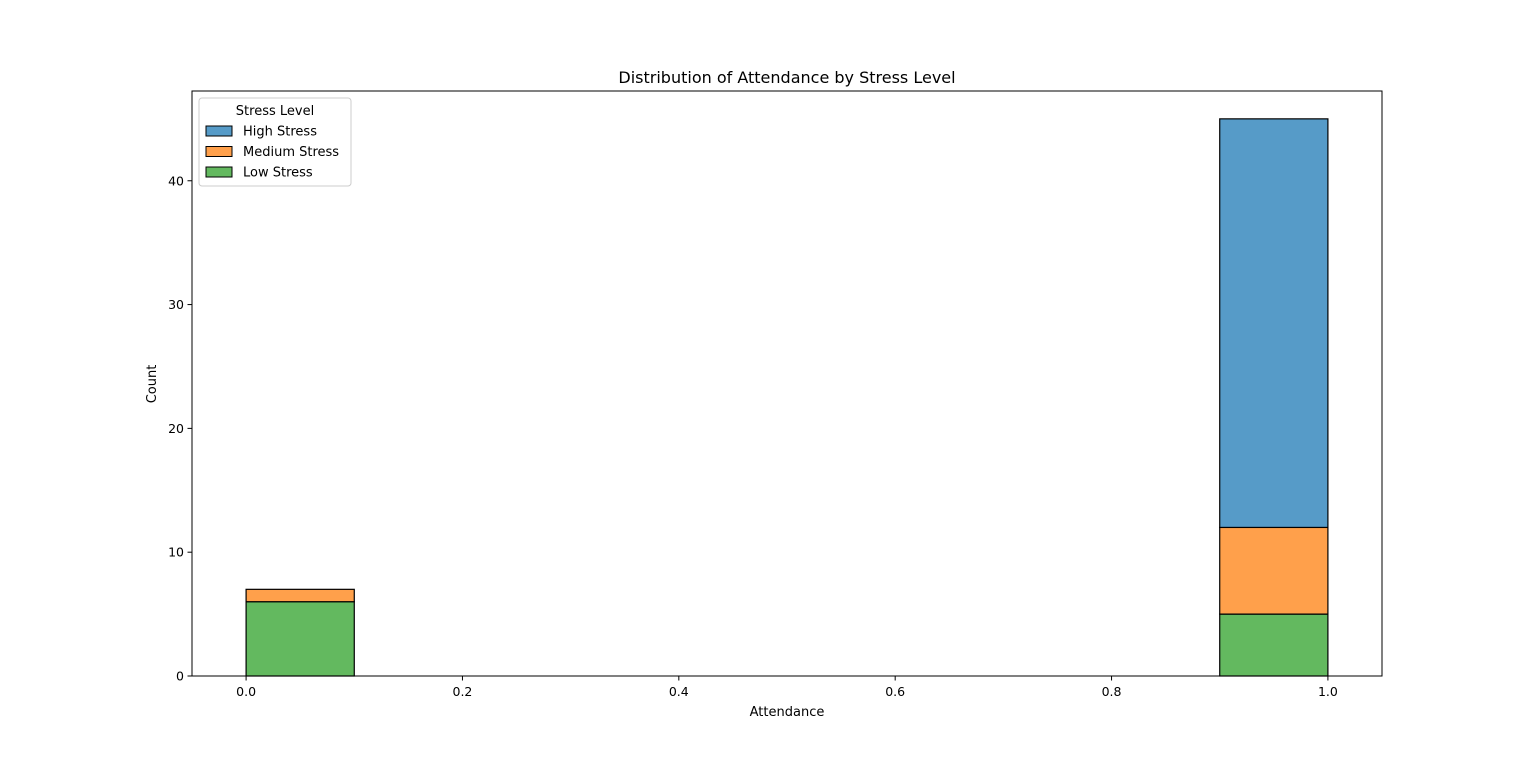 The width and height of the screenshot is (1536, 763). Describe the element at coordinates (280, 132) in the screenshot. I see `legend-label-high-stress: High Stress` at that location.